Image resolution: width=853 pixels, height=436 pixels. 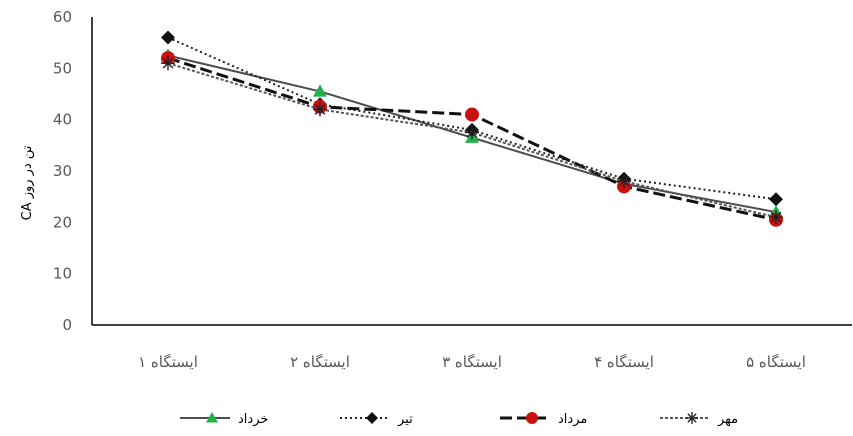 I want to click on y-tick-label: 10, so click(x=62, y=274).